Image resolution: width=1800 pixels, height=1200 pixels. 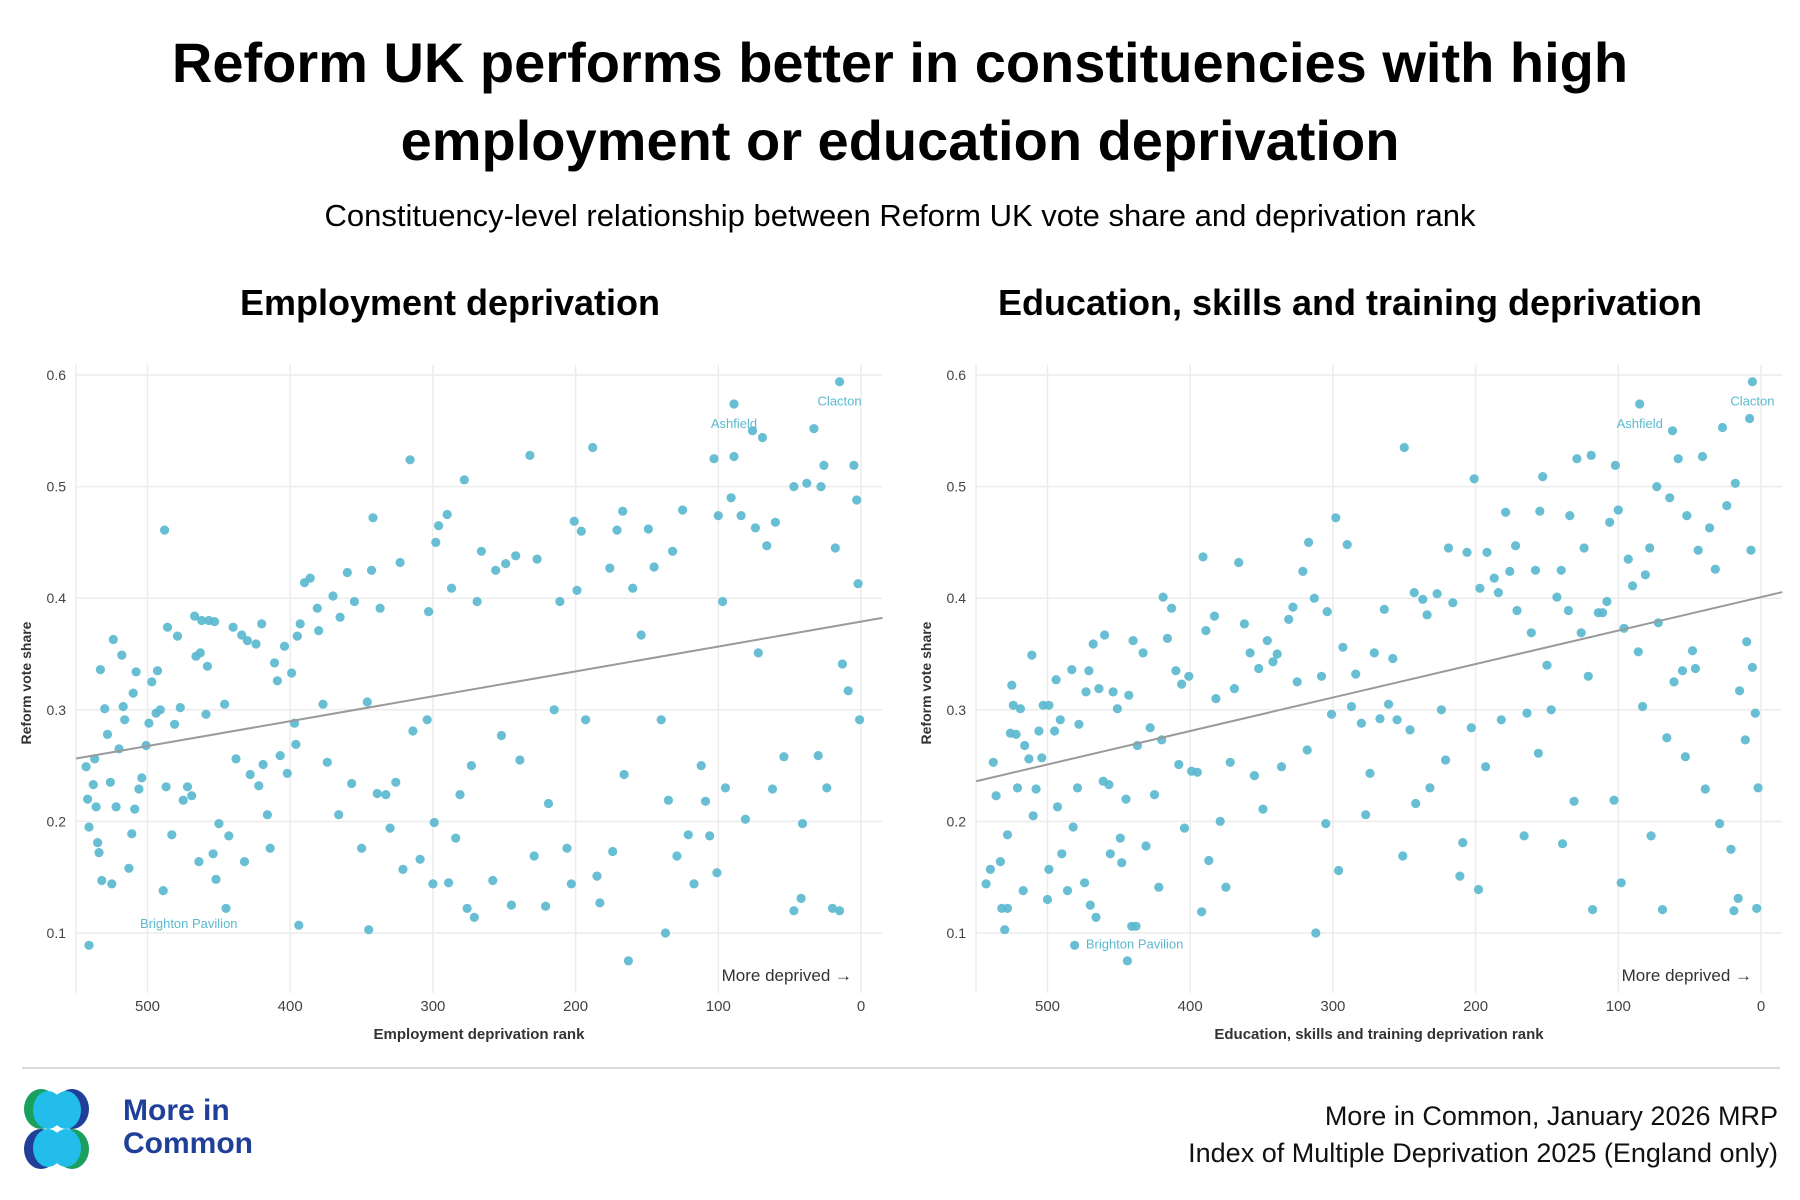 I want to click on y-tick-label: 0.2, so click(x=57, y=821).